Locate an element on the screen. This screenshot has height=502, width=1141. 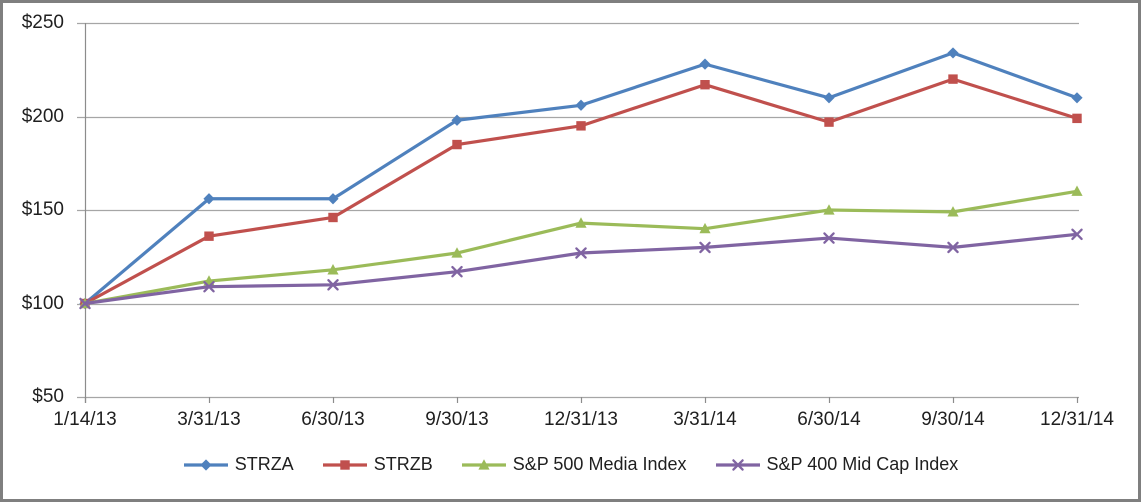
x-axis-label: 12/31/14 is located at coordinates (1077, 419).